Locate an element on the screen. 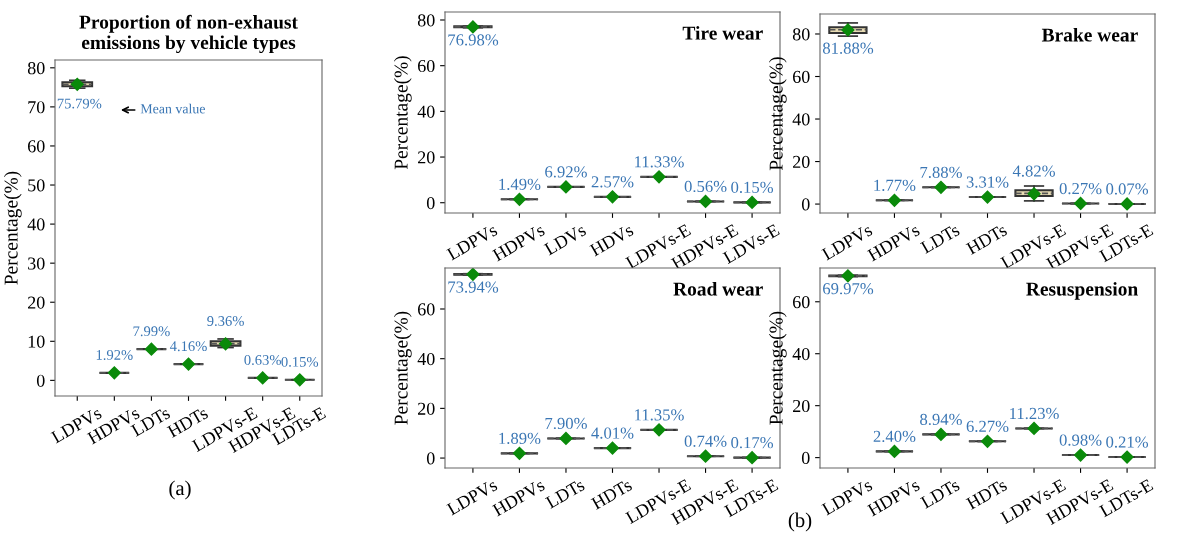 Image resolution: width=1184 pixels, height=540 pixels. text: 1.92% is located at coordinates (114, 354).